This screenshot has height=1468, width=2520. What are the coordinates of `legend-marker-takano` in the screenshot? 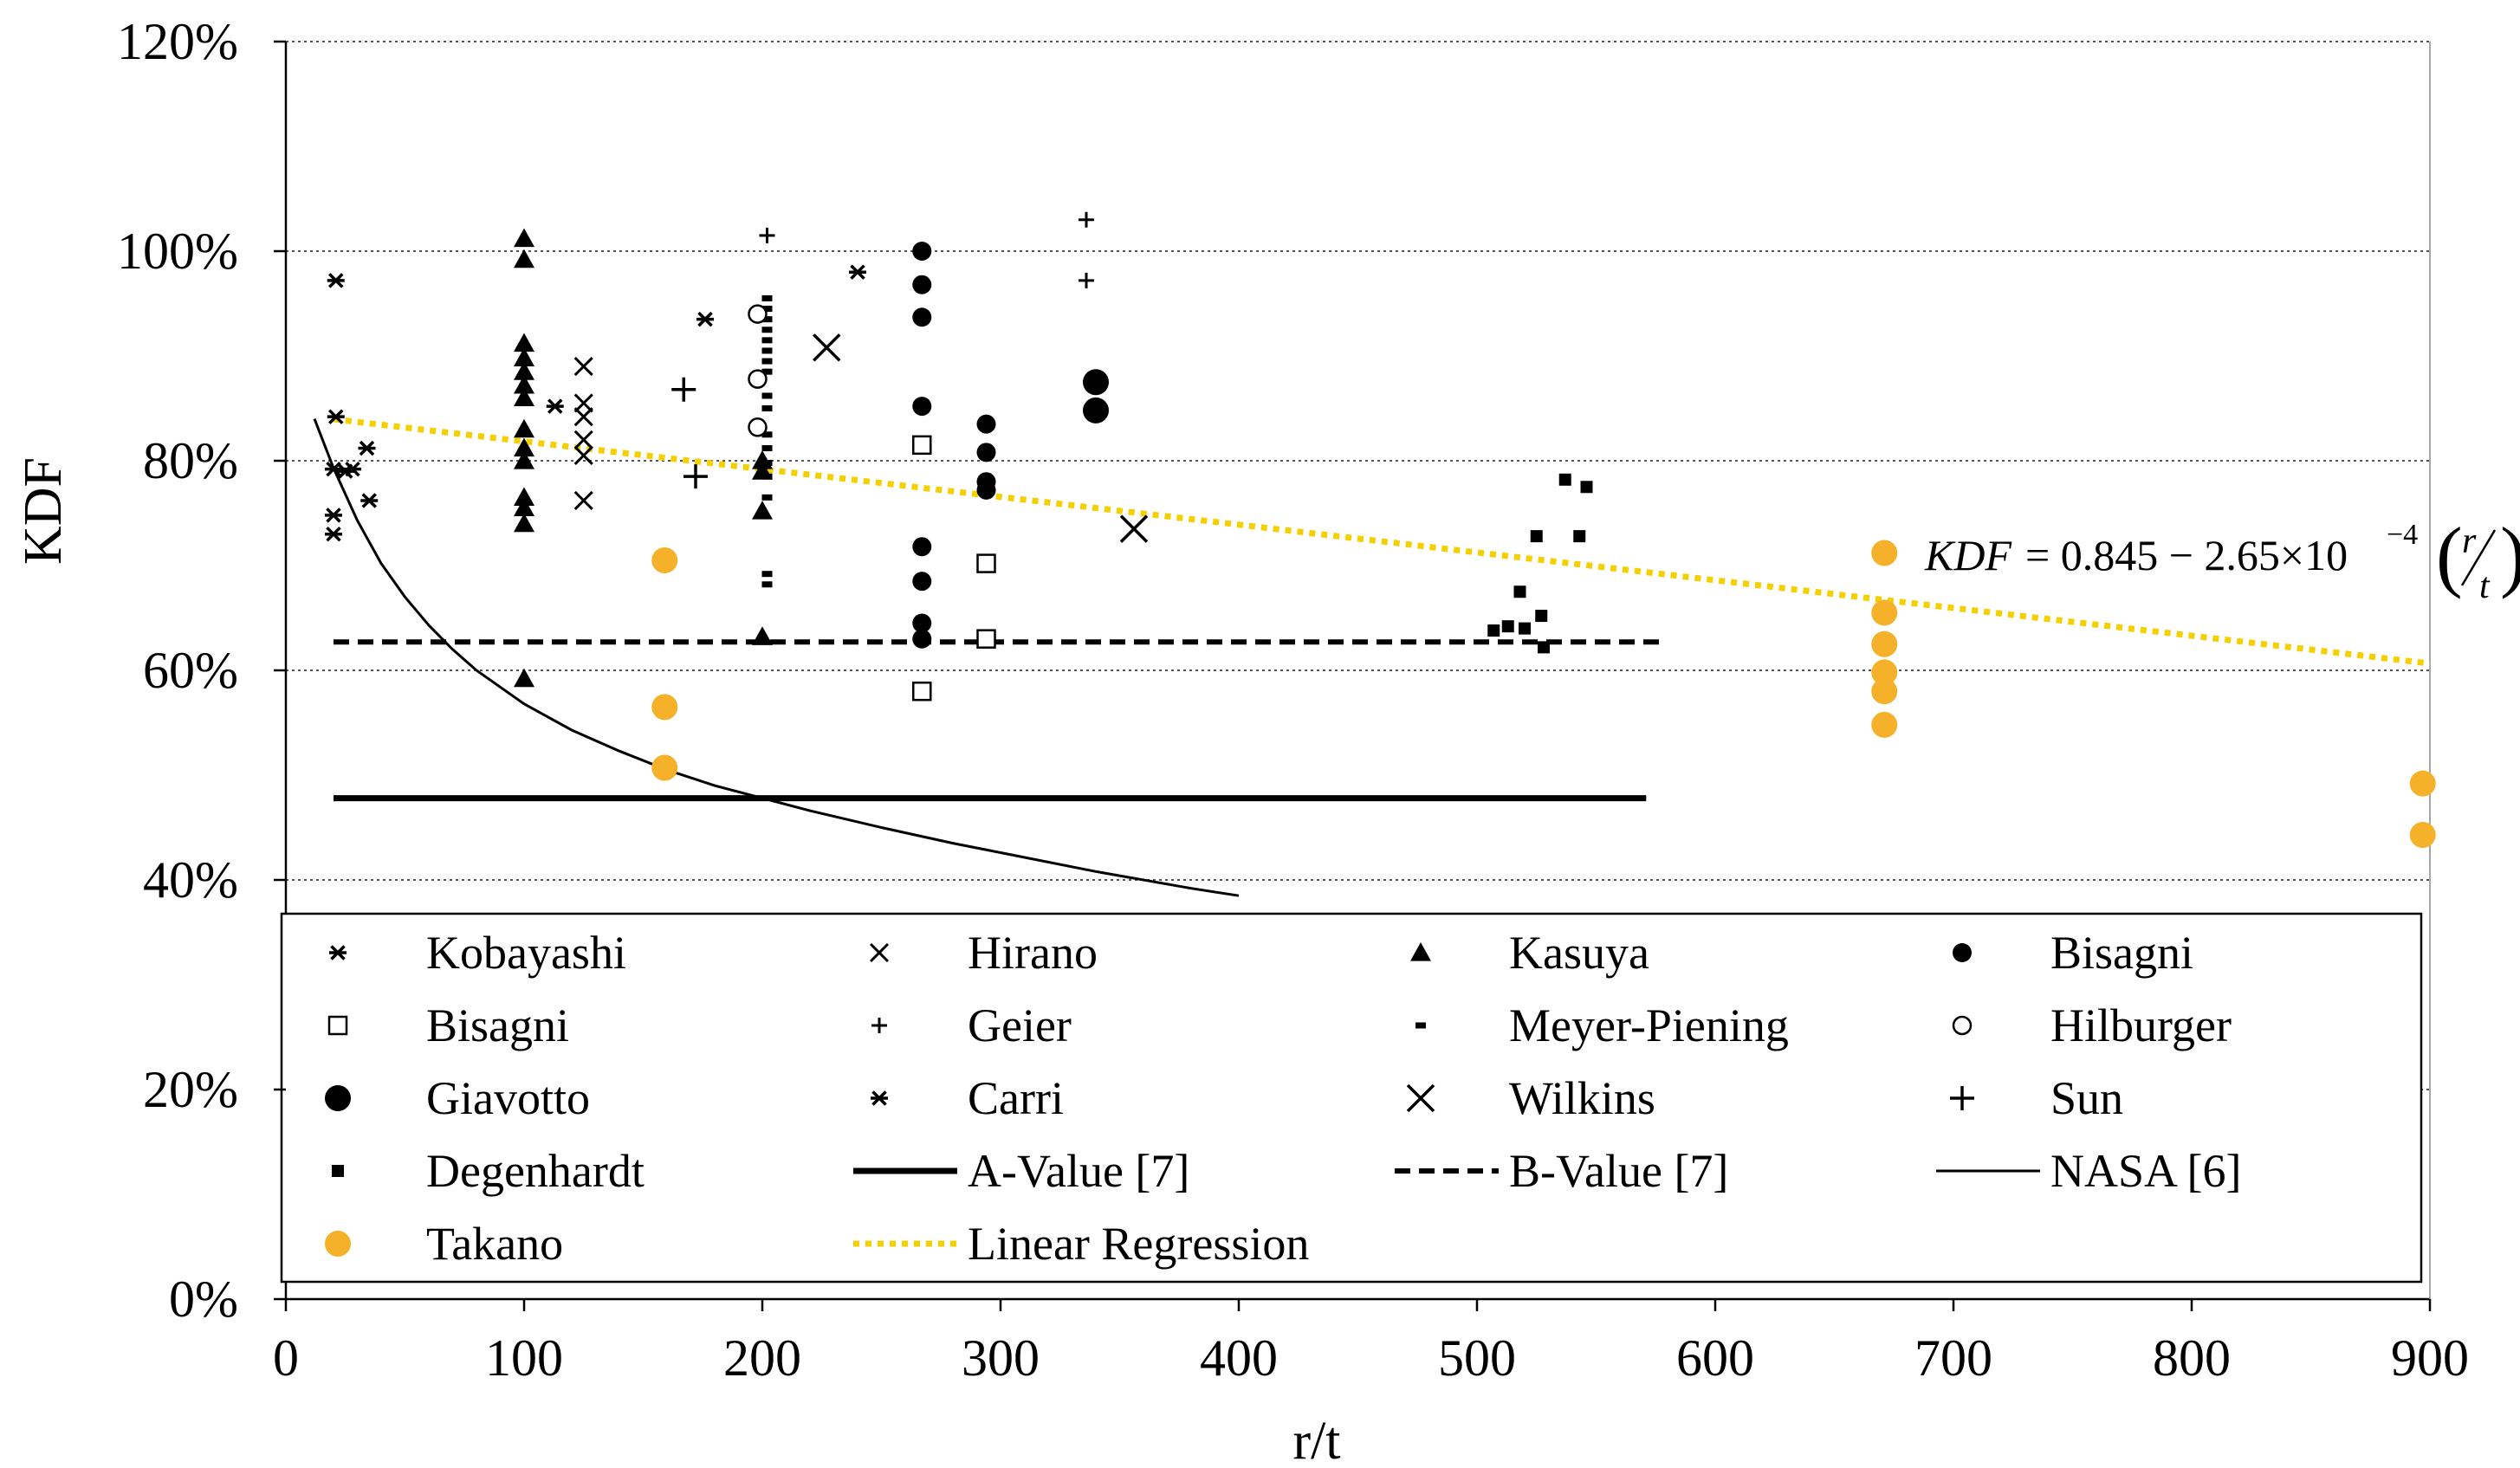 It's located at (338, 1244).